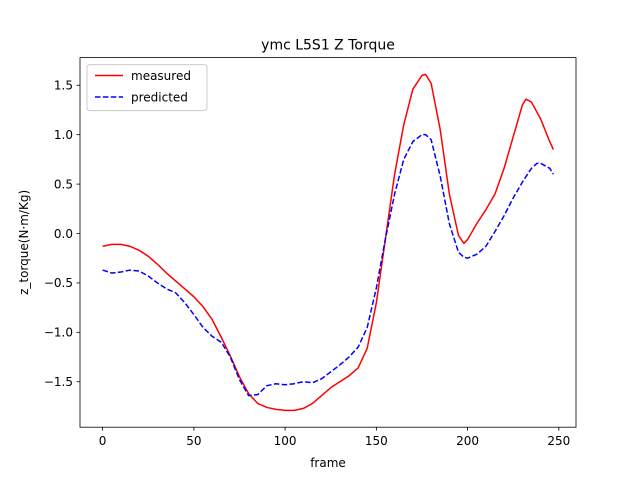 Image resolution: width=640 pixels, height=480 pixels. What do you see at coordinates (63, 135) in the screenshot?
I see `y-tick-label: 1.0` at bounding box center [63, 135].